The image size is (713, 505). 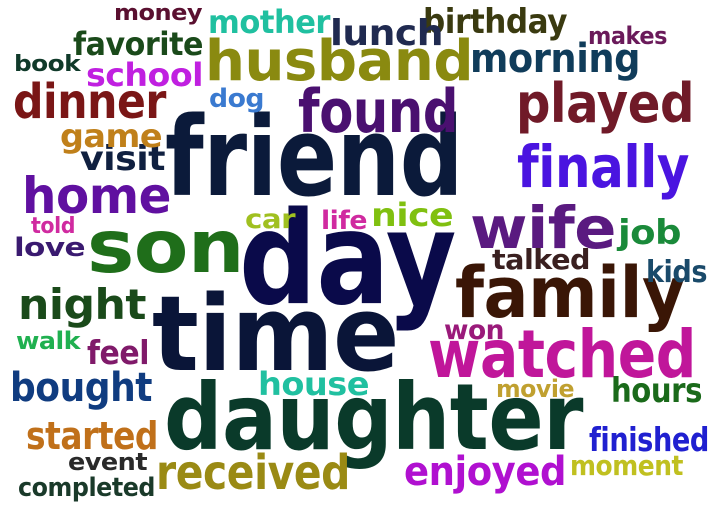 What do you see at coordinates (387, 33) in the screenshot?
I see `word-lunch: lunch` at bounding box center [387, 33].